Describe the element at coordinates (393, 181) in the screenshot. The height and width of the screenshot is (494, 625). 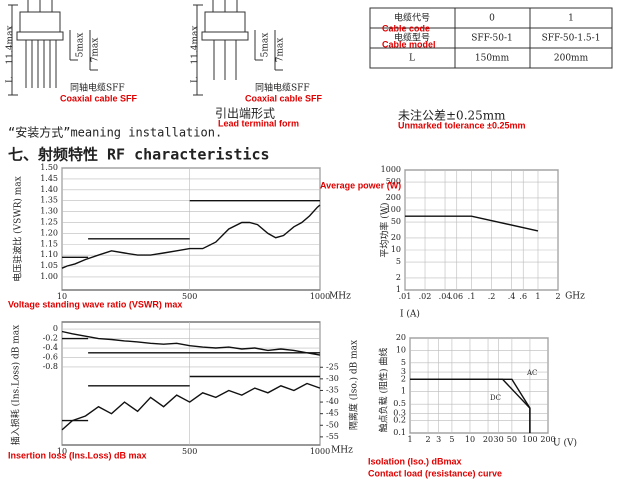
I see `y-tick-label: 500` at that location.